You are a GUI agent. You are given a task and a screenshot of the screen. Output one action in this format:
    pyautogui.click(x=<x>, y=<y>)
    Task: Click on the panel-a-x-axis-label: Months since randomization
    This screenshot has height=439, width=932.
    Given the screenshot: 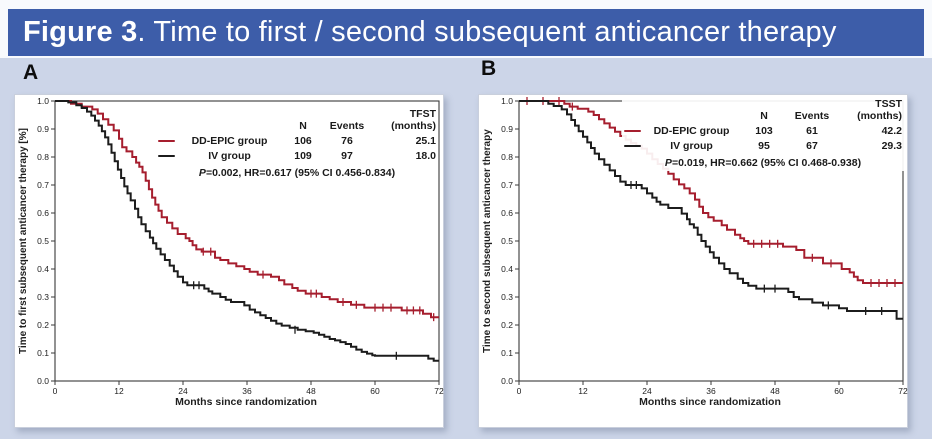 What is the action you would take?
    pyautogui.click(x=246, y=402)
    